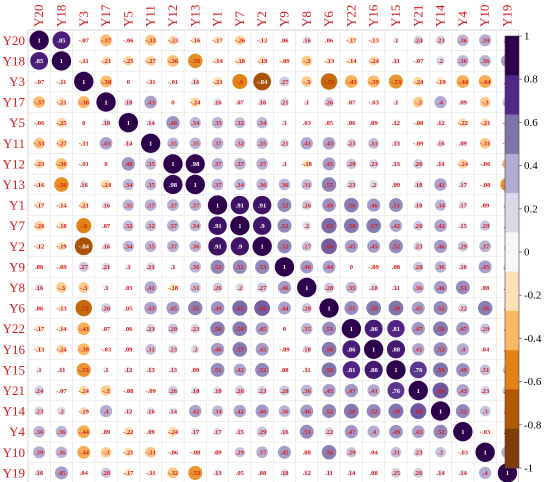  What do you see at coordinates (173, 82) in the screenshot?
I see `corr-cell-Y3-Y12: -.01` at bounding box center [173, 82].